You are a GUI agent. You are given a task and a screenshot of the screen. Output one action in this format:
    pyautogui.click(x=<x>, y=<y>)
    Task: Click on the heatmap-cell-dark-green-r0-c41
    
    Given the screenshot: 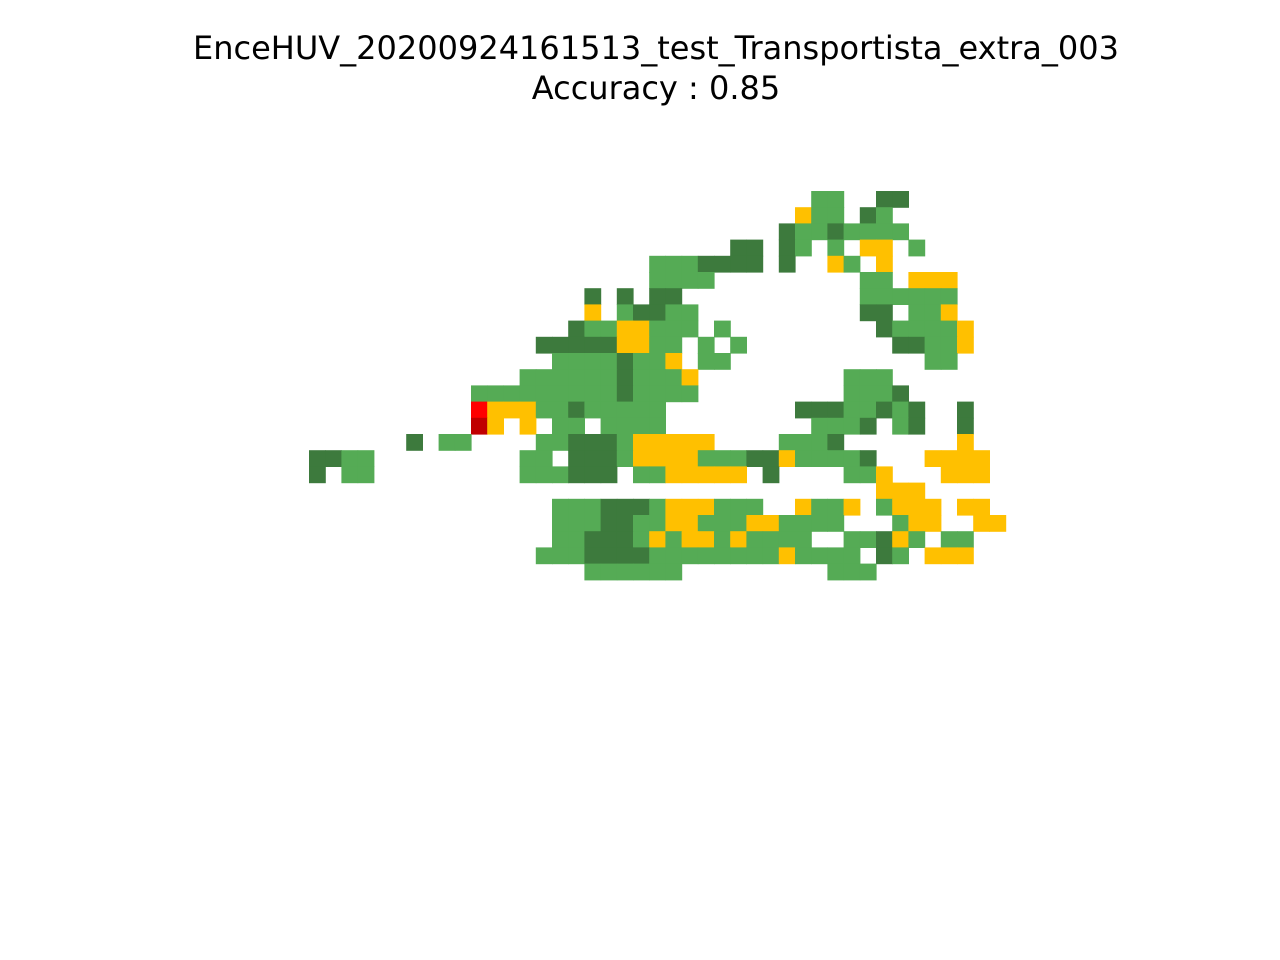 What is the action you would take?
    pyautogui.click(x=900, y=199)
    